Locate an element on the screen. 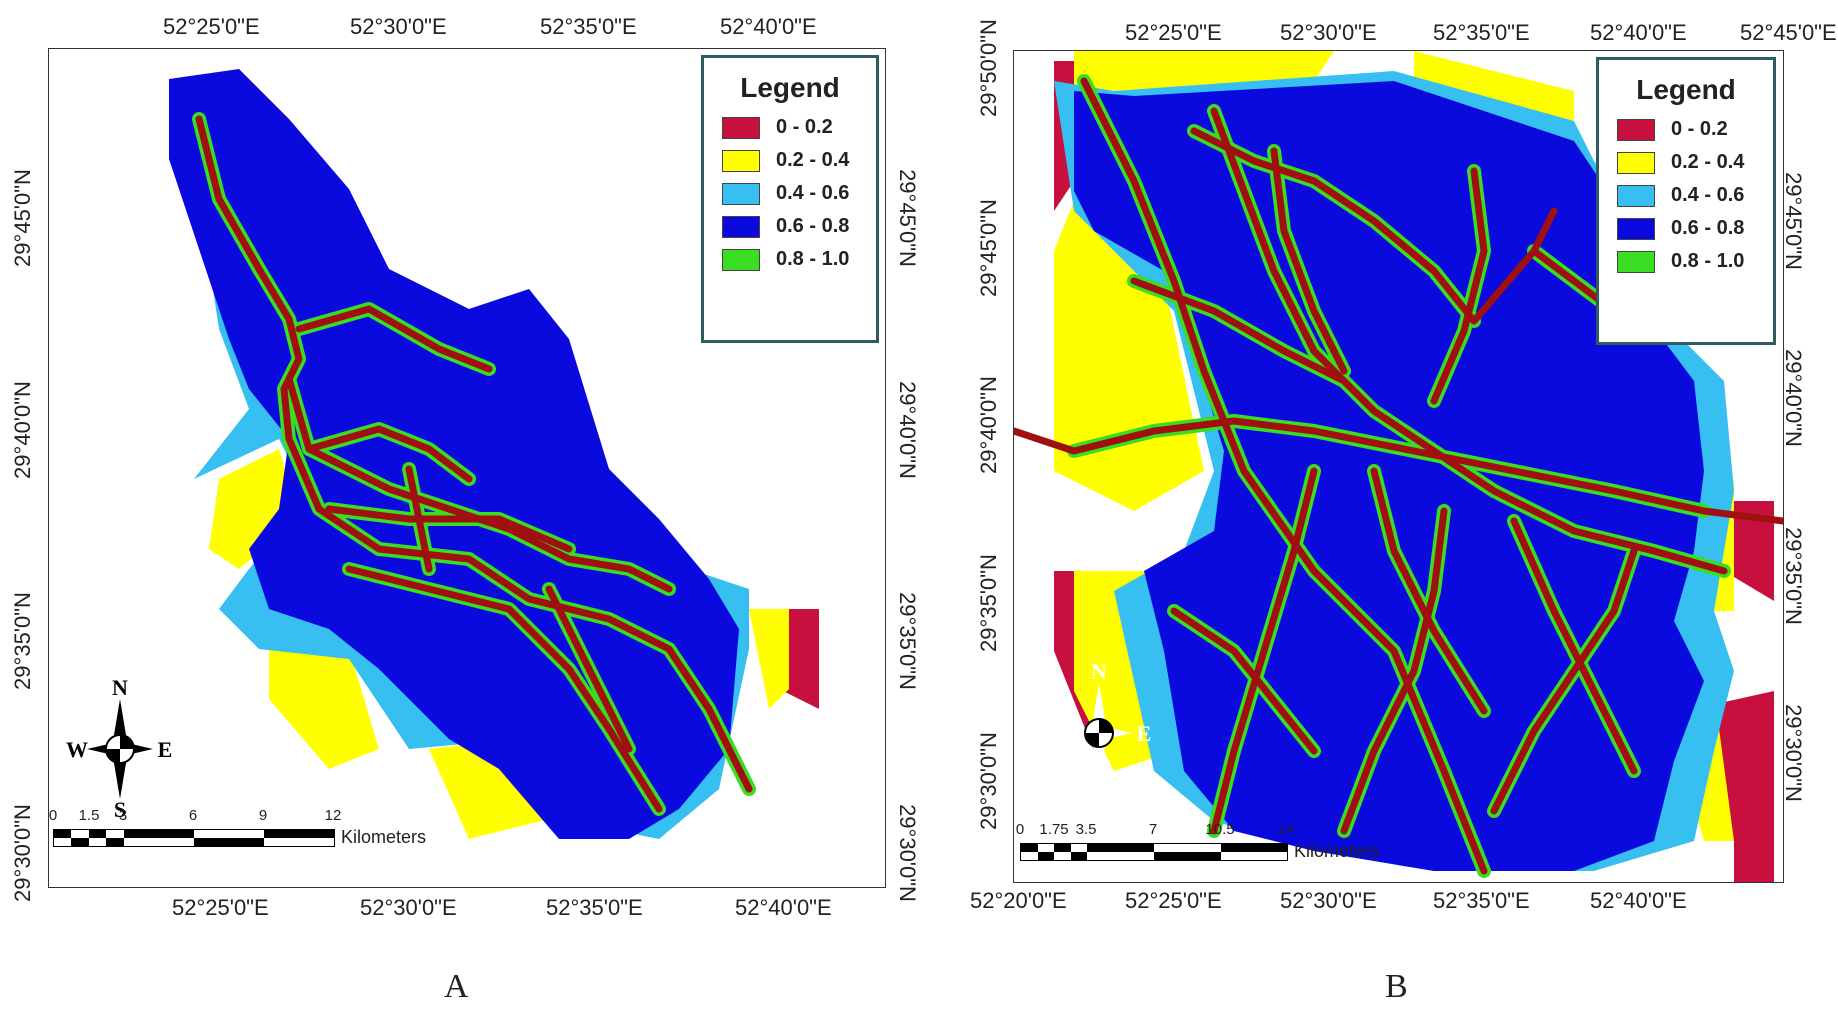  map-b-right-coord: 29°40'0"N is located at coordinates (1793, 398).